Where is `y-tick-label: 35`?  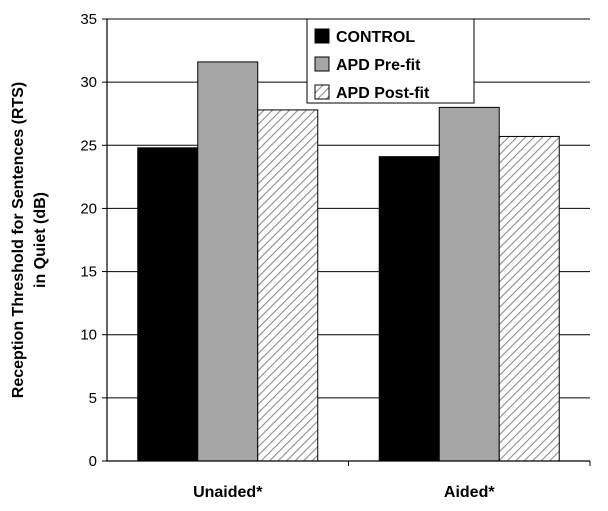 y-tick-label: 35 is located at coordinates (88, 19).